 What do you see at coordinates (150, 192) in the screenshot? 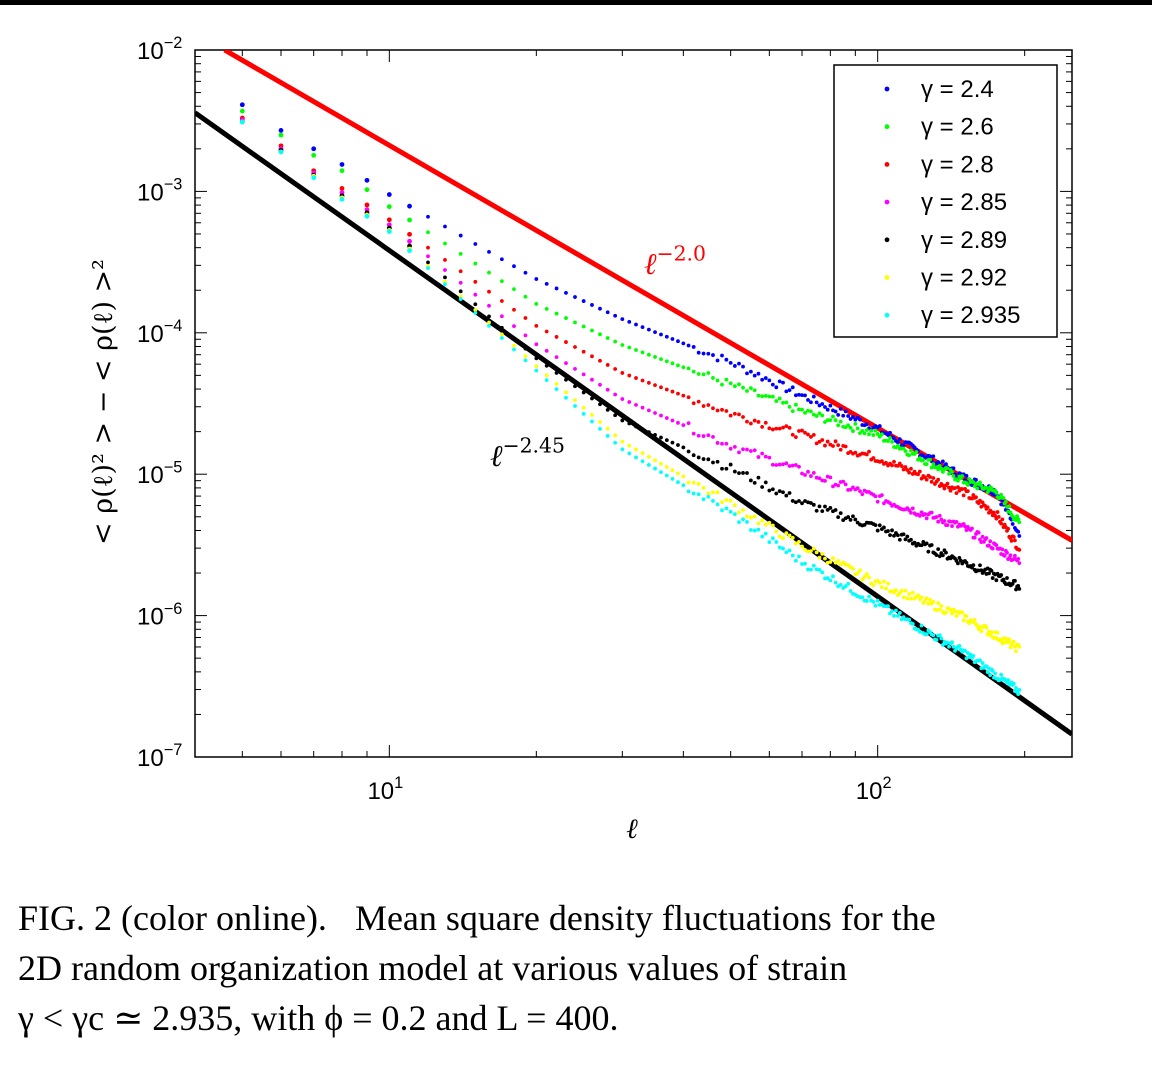
I see `y-tick-label-base: 10` at bounding box center [150, 192].